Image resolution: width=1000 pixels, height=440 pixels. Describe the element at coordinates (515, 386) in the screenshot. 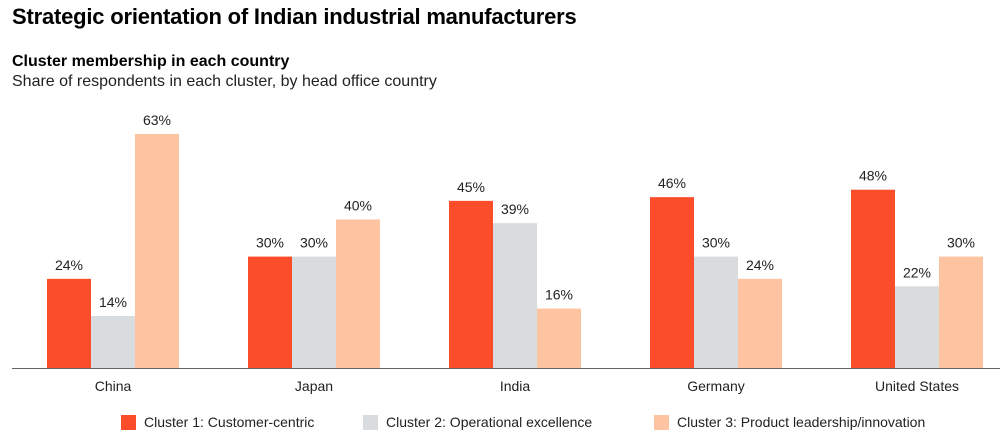

I see `x-tick-label: India` at that location.